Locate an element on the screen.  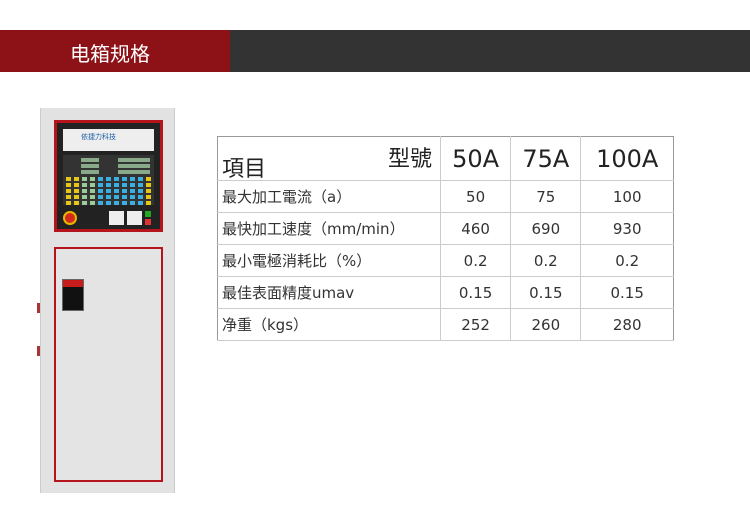
table-row: 最大加工電流（a） 50 75 100 is located at coordinates (445, 196).